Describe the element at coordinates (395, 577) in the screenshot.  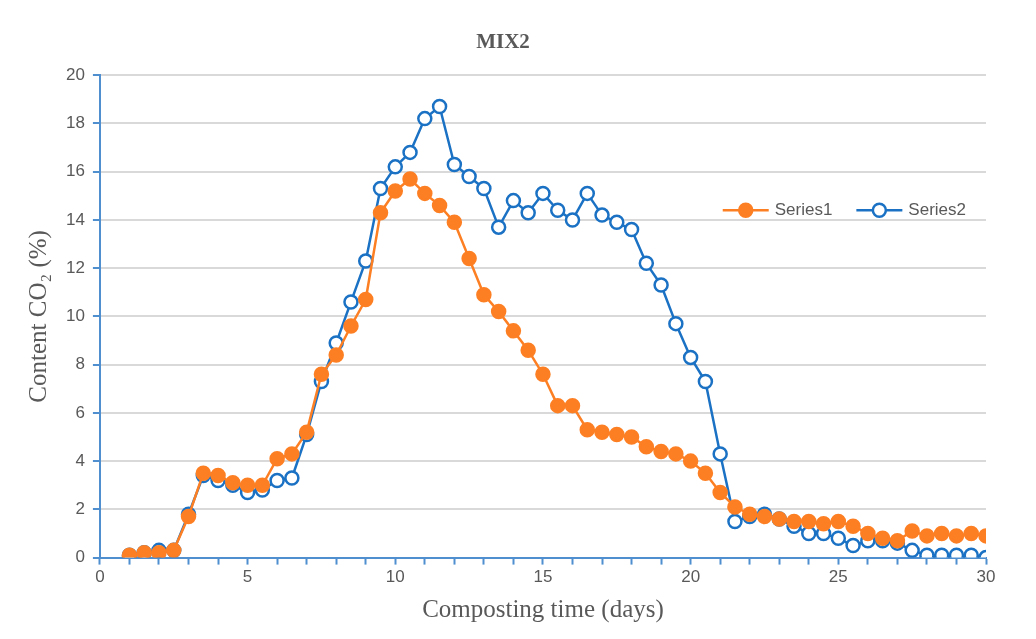
I see `x-tick-label: 10` at that location.